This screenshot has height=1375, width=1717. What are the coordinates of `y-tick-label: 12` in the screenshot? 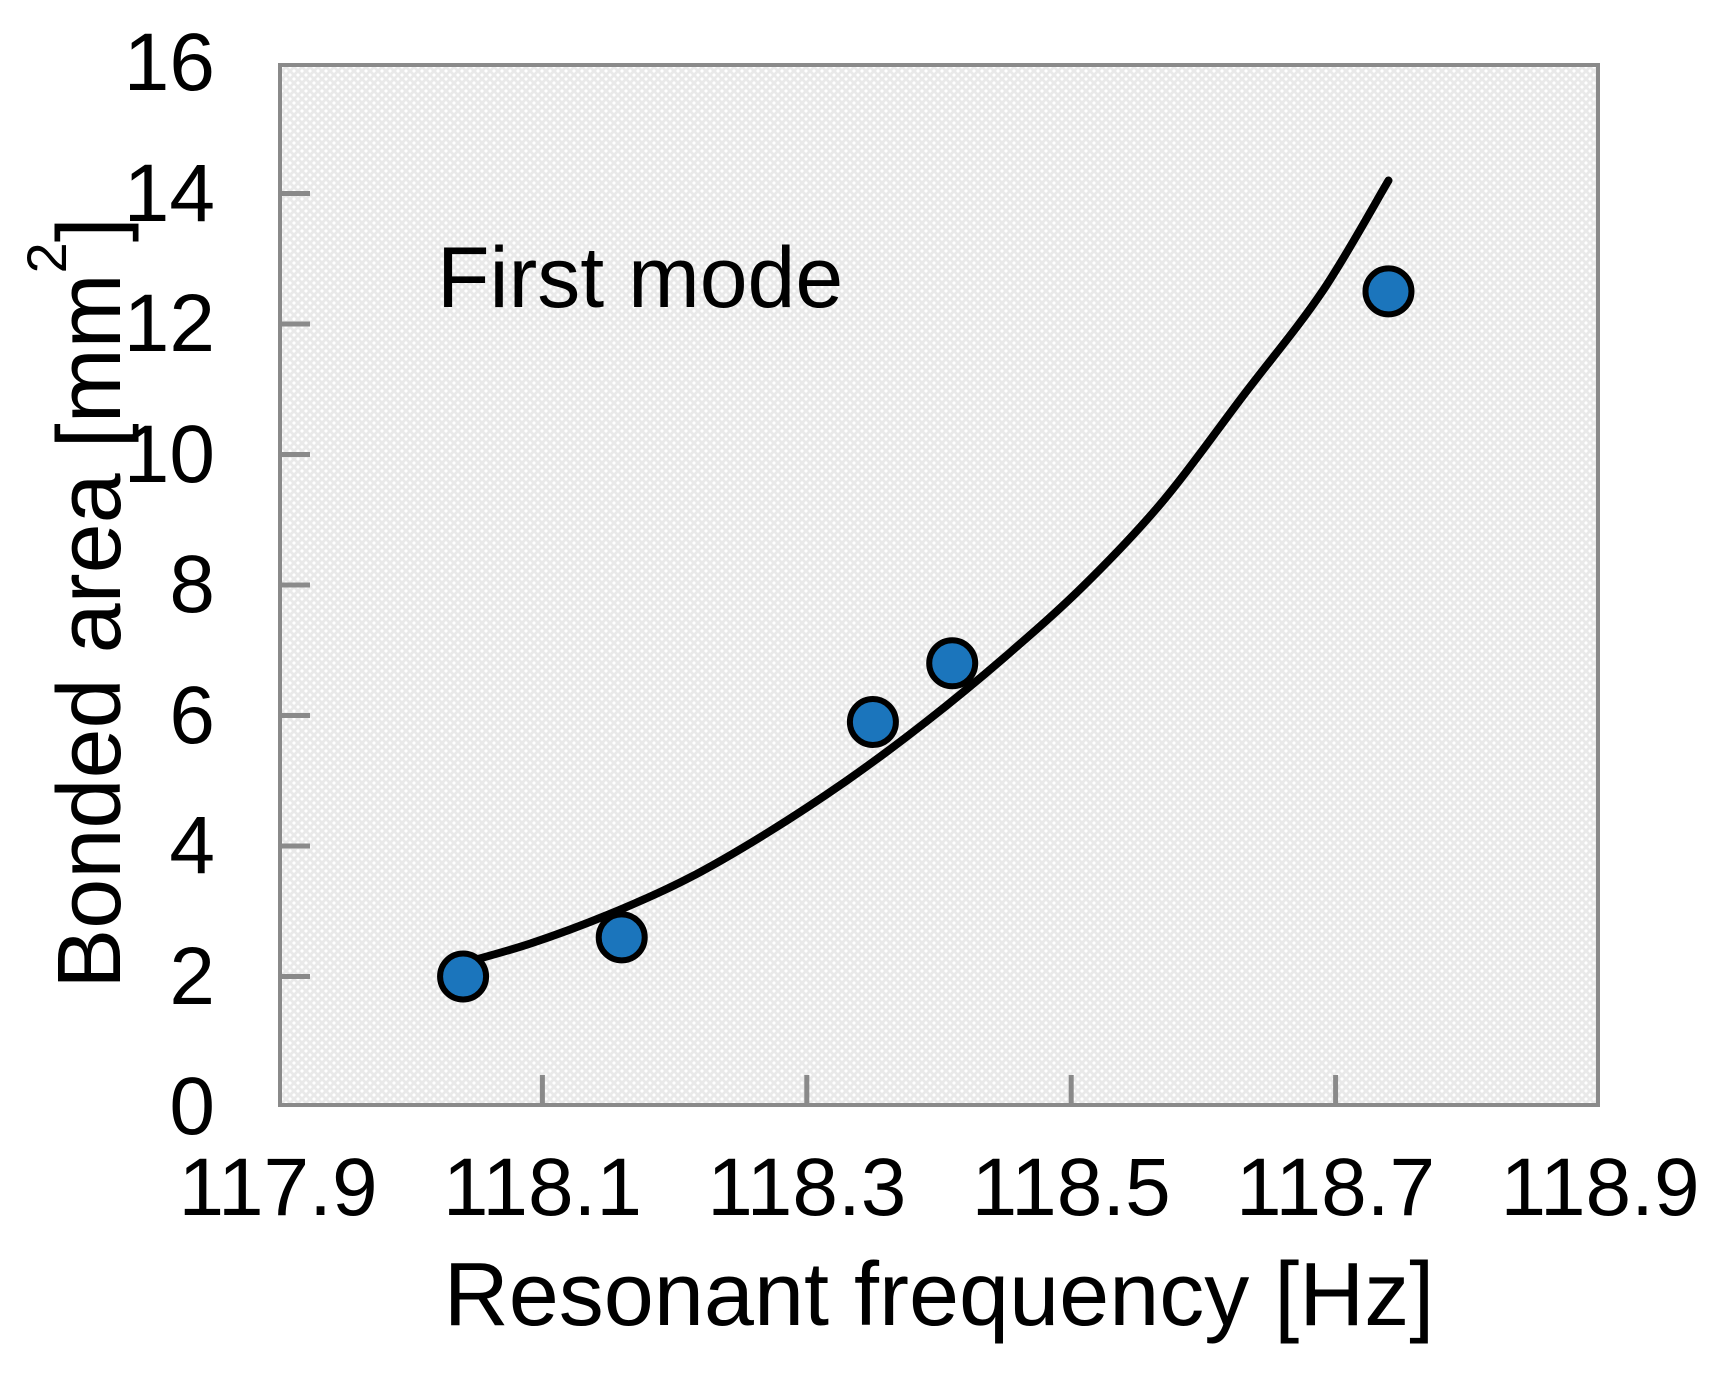 It's located at (169, 323).